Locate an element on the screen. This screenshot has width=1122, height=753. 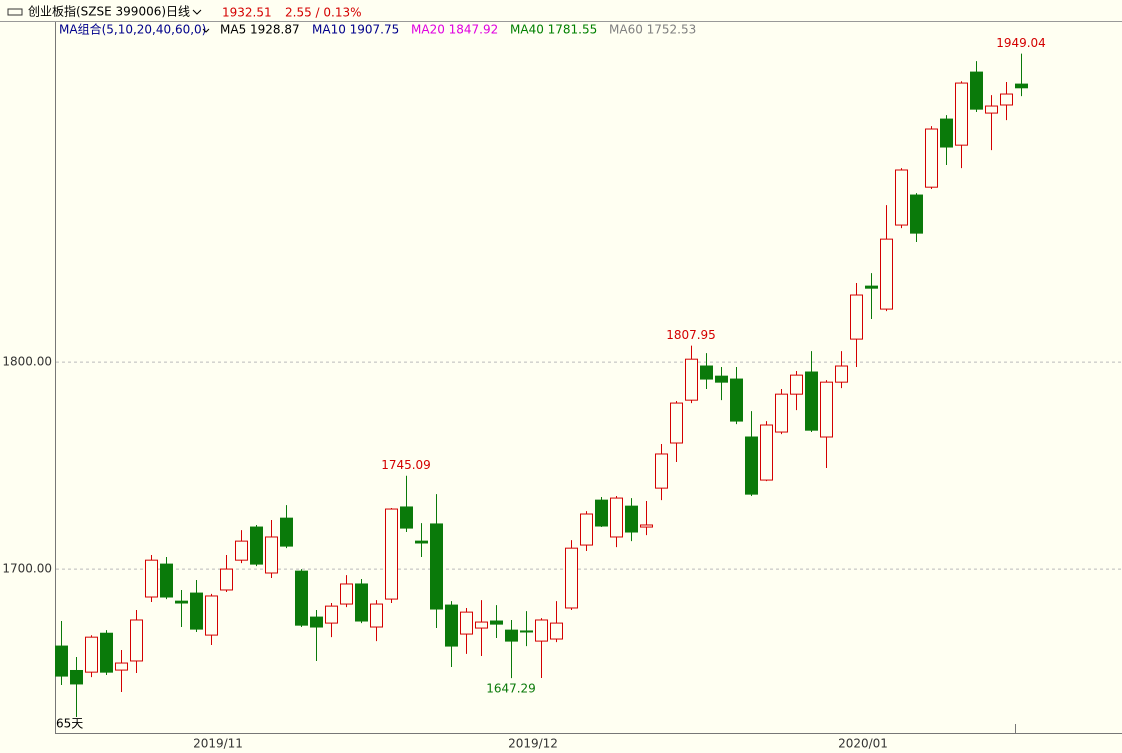
extreme-label: 1807.95 is located at coordinates (691, 335).